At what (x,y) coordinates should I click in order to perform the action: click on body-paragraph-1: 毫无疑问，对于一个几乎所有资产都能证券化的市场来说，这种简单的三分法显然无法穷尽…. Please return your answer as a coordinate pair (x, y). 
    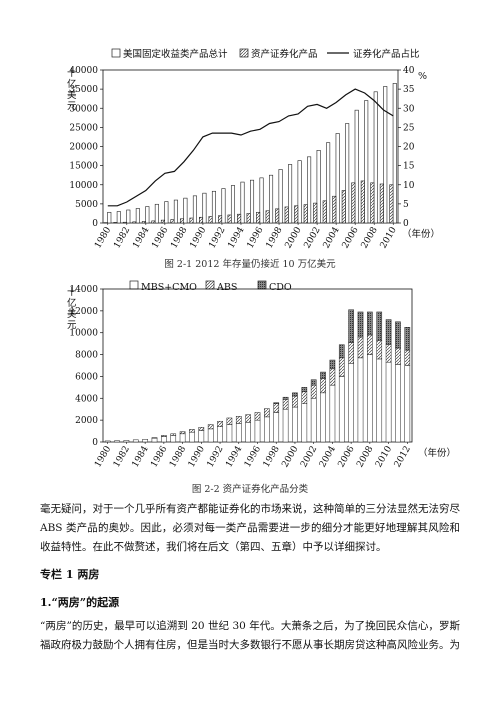
    Looking at the image, I should click on (250, 528).